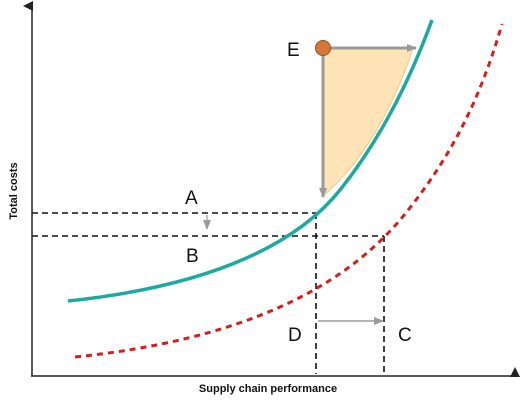  Describe the element at coordinates (268, 389) in the screenshot. I see `x-axis-title: Supply chain performance` at that location.